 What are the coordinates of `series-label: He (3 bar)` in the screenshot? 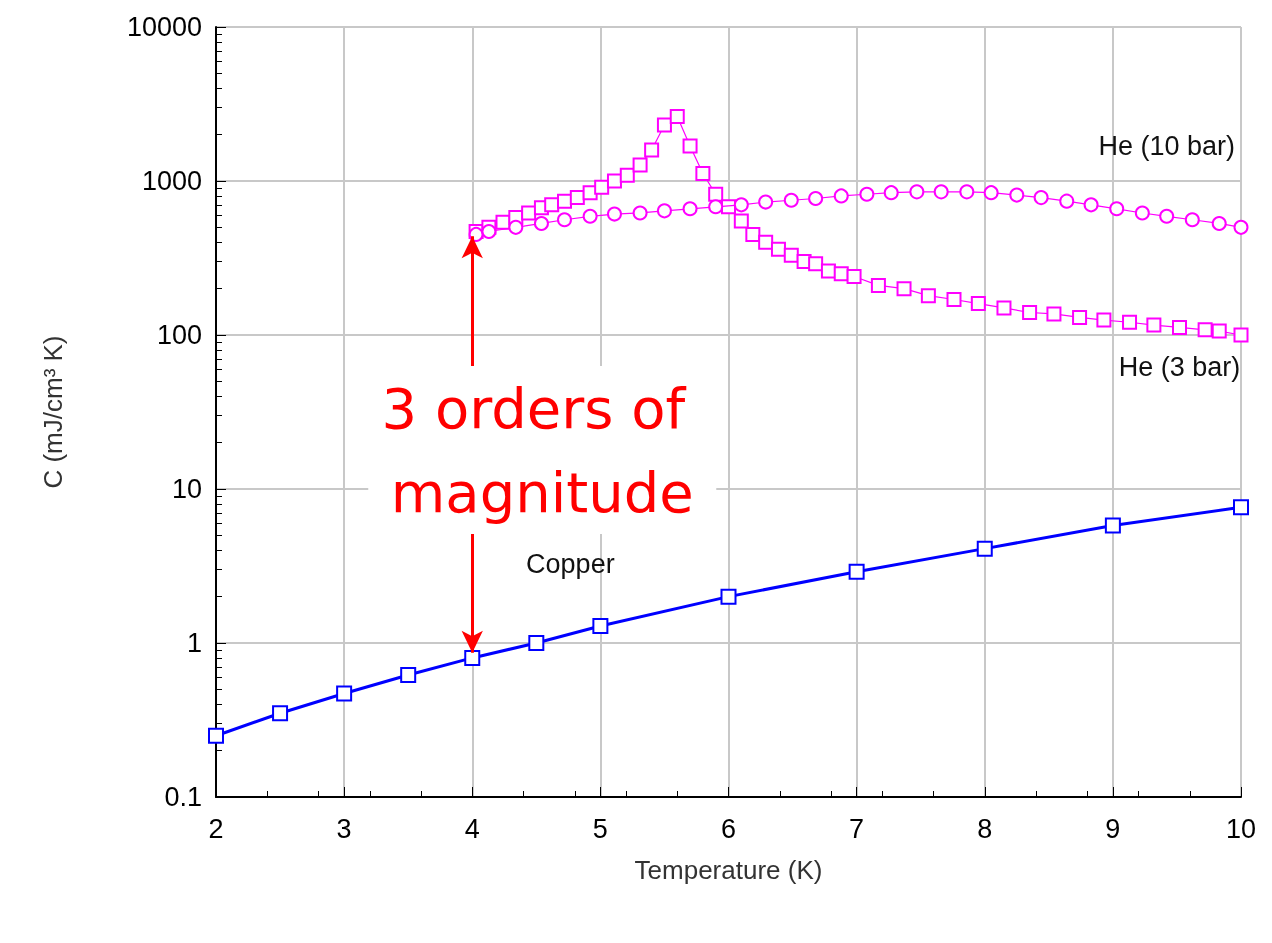 It's located at (1179, 367).